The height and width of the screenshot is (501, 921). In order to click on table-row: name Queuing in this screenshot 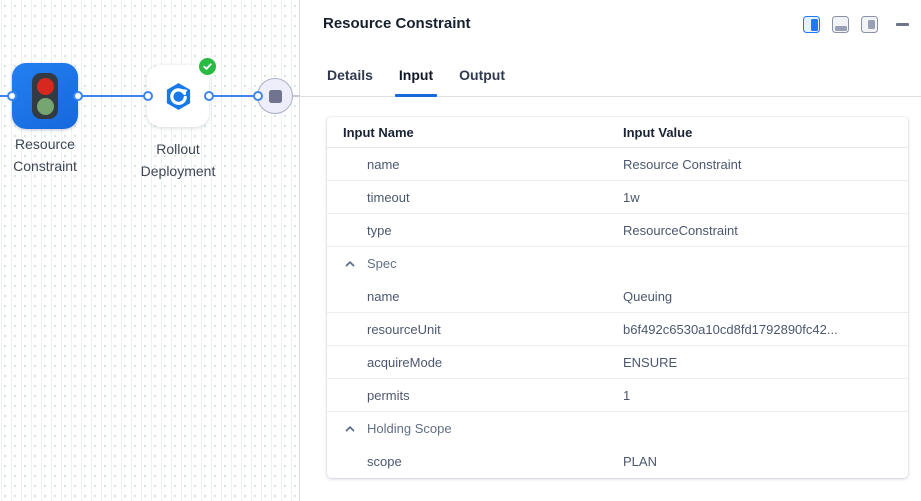, I will do `click(617, 296)`.